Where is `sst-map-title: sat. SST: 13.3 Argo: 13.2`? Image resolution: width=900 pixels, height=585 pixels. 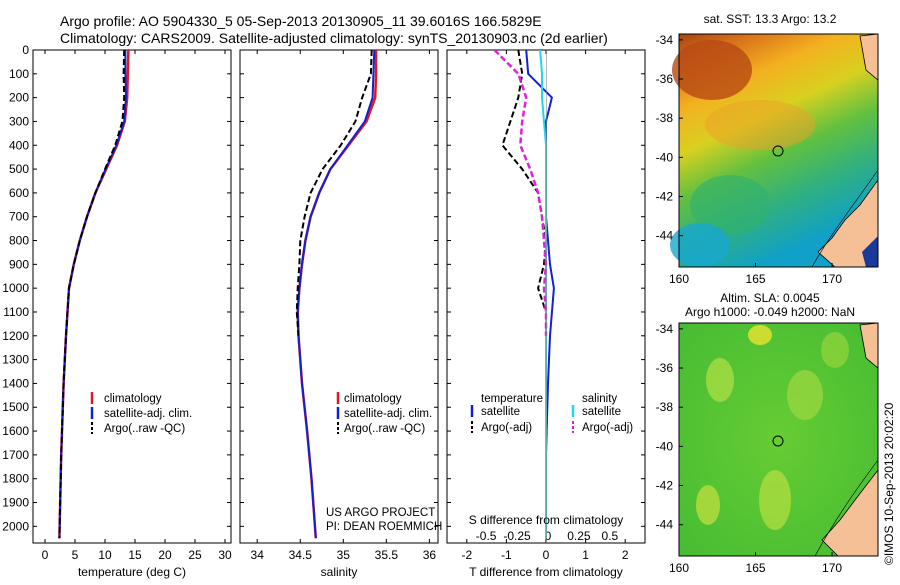 sst-map-title: sat. SST: 13.3 Argo: 13.2 is located at coordinates (770, 19).